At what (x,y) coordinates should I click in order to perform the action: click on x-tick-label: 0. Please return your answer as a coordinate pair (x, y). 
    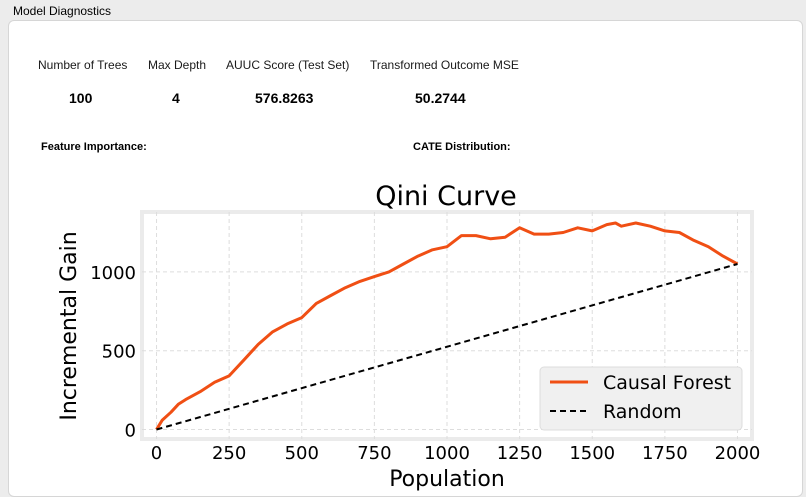
    Looking at the image, I should click on (156, 453).